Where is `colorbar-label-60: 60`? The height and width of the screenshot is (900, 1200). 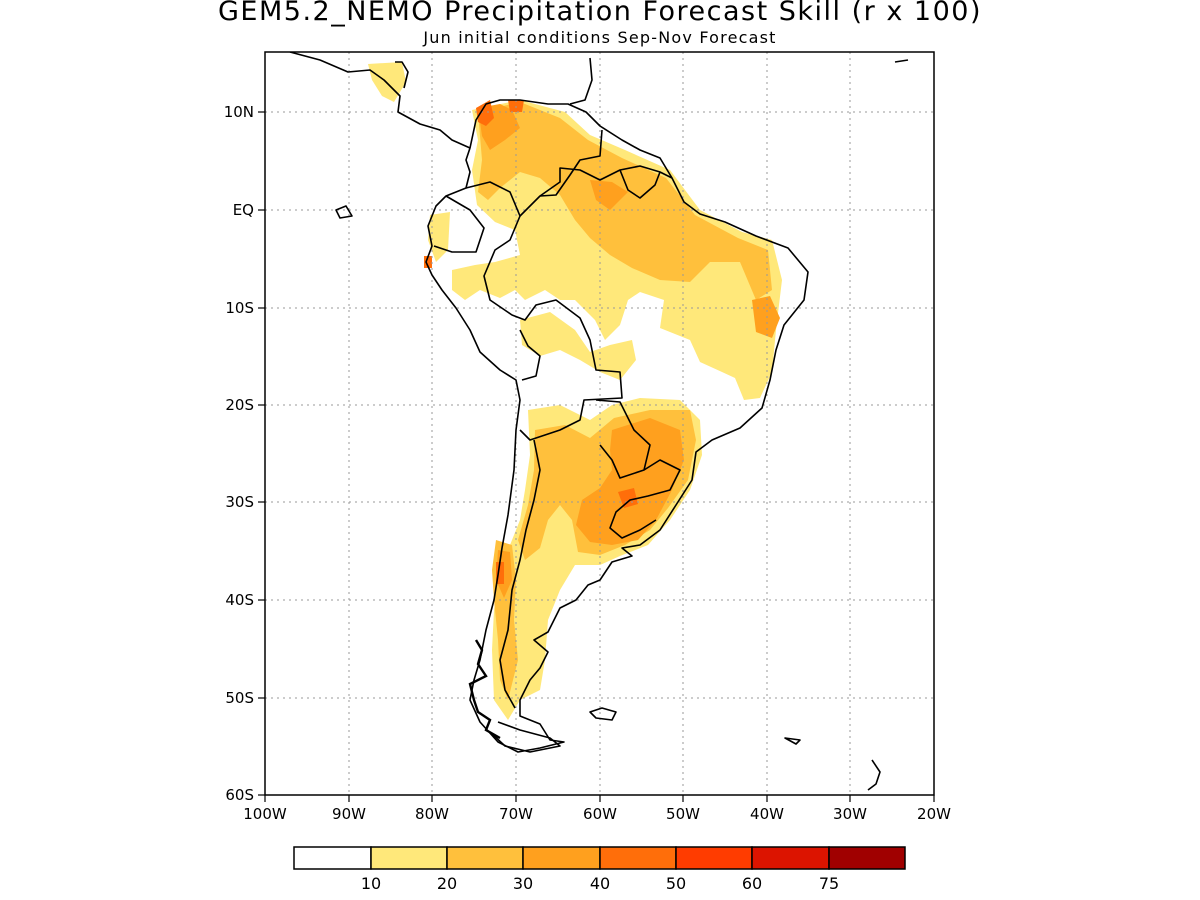
colorbar-label-60: 60 is located at coordinates (752, 883).